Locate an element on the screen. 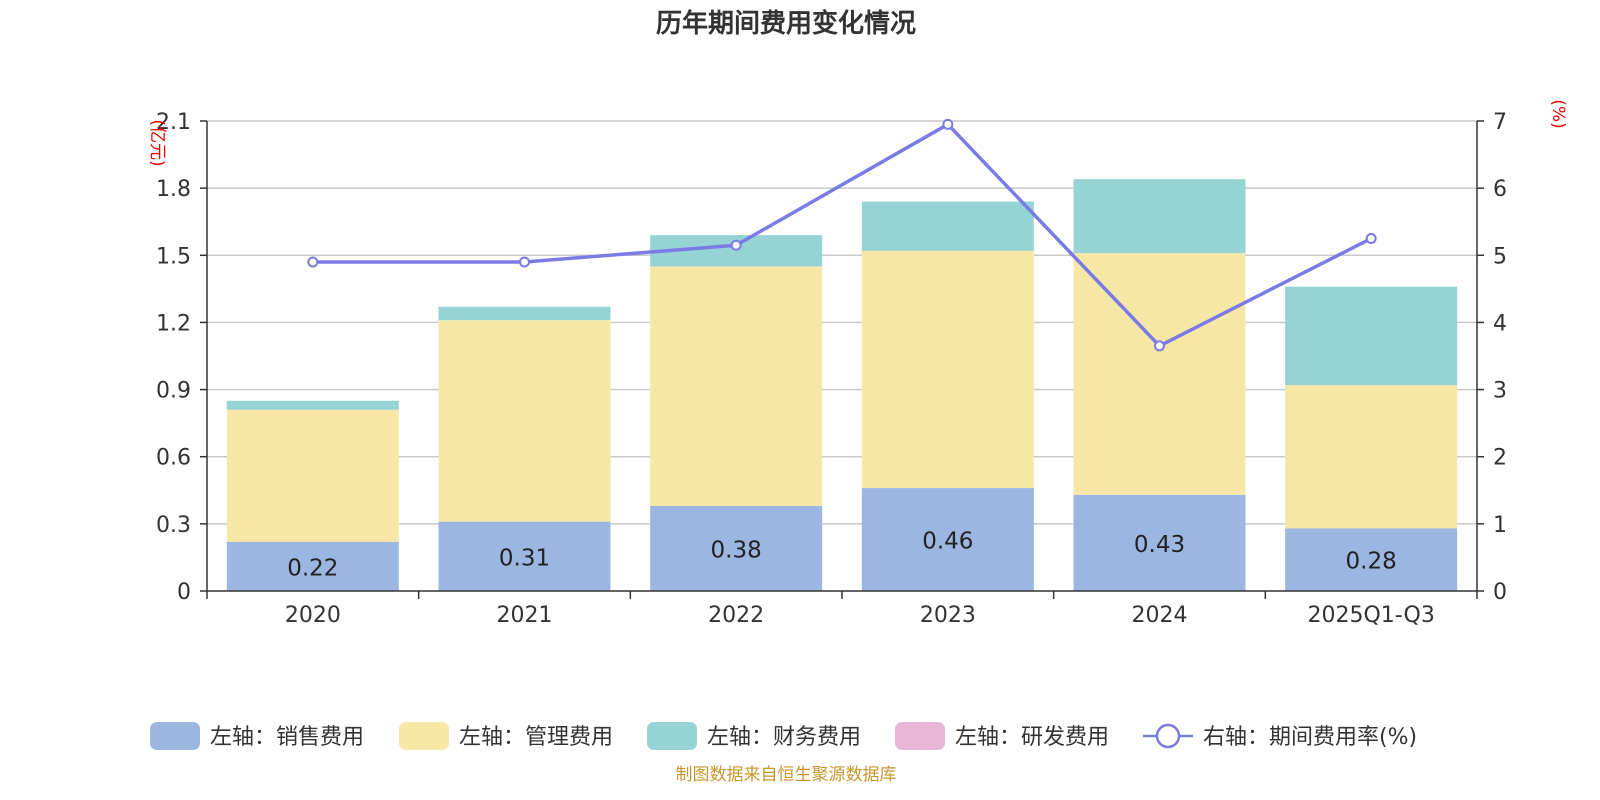  bar-value-label: 0.38 is located at coordinates (736, 550).